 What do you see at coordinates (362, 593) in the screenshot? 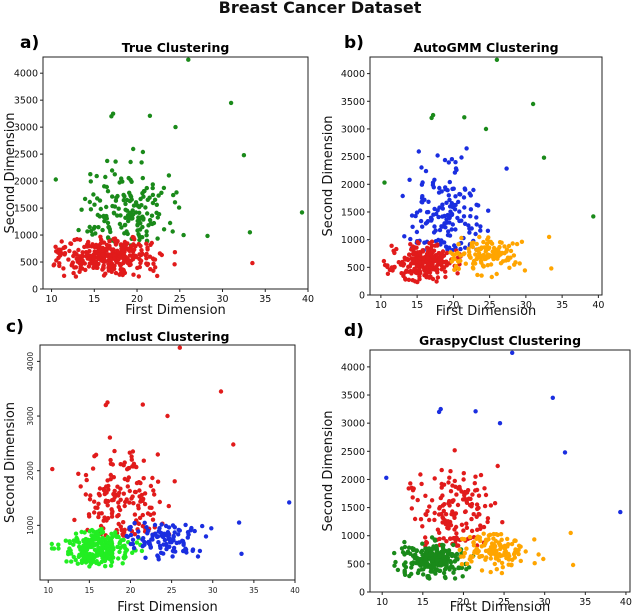
I see `y-tick-label: 0` at bounding box center [362, 593].